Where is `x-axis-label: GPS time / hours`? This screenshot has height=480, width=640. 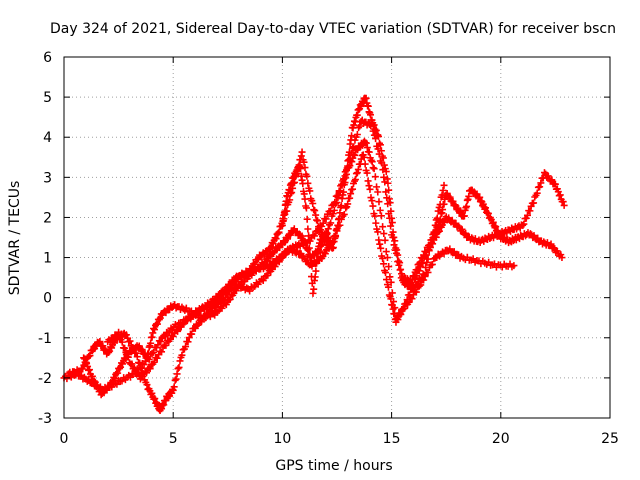 x-axis-label: GPS time / hours is located at coordinates (333, 466).